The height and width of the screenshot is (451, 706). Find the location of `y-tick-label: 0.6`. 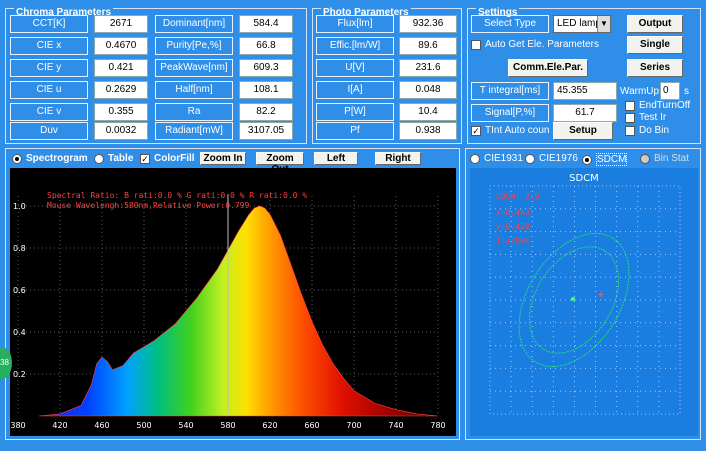

y-tick-label: 0.6 is located at coordinates (19, 290).